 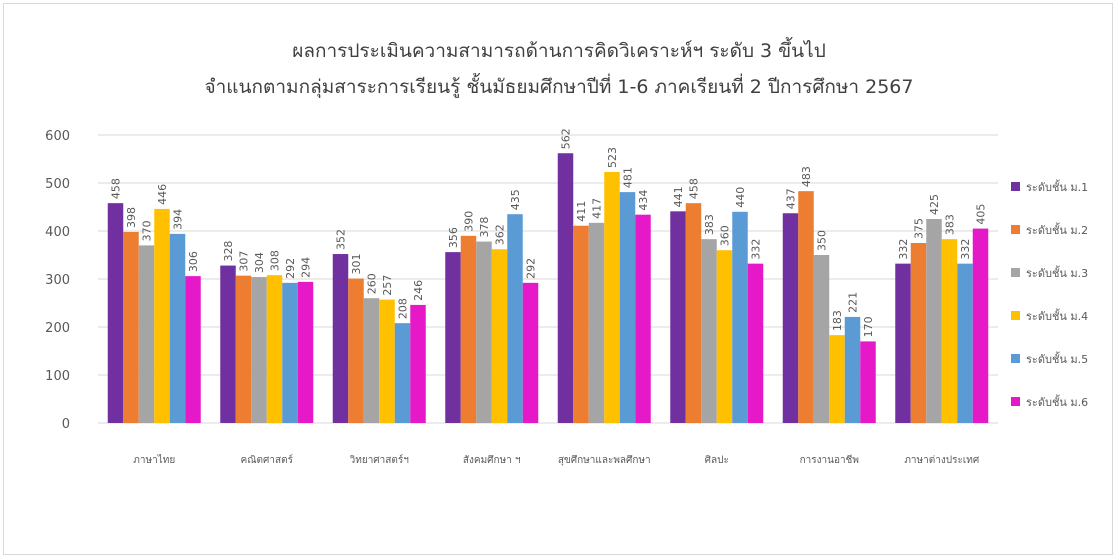 What do you see at coordinates (740, 197) in the screenshot?
I see `data-label: 440` at bounding box center [740, 197].